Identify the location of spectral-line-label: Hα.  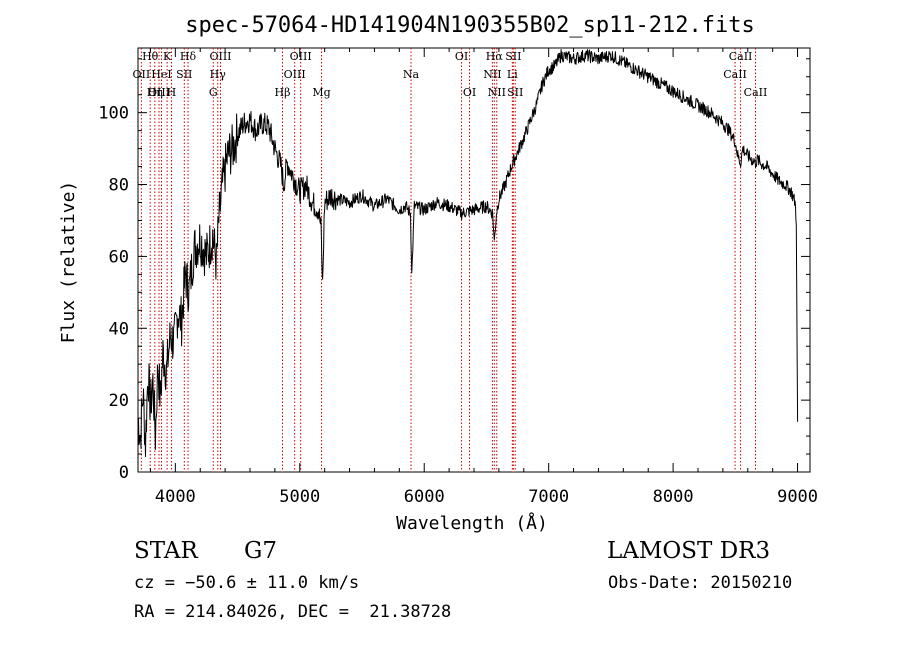
(495, 56).